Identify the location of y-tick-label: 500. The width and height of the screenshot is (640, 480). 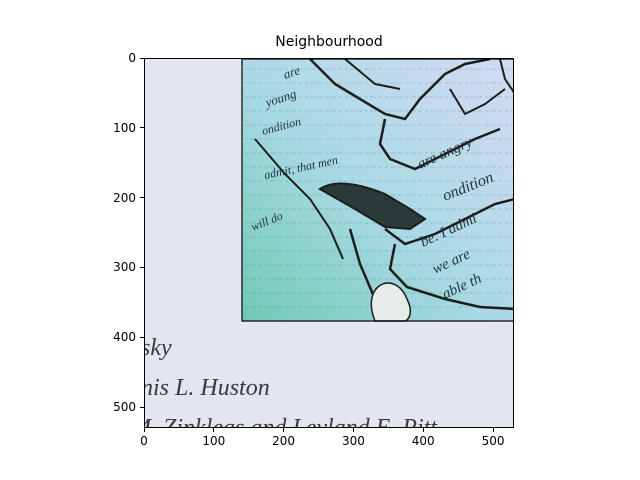
(124, 407).